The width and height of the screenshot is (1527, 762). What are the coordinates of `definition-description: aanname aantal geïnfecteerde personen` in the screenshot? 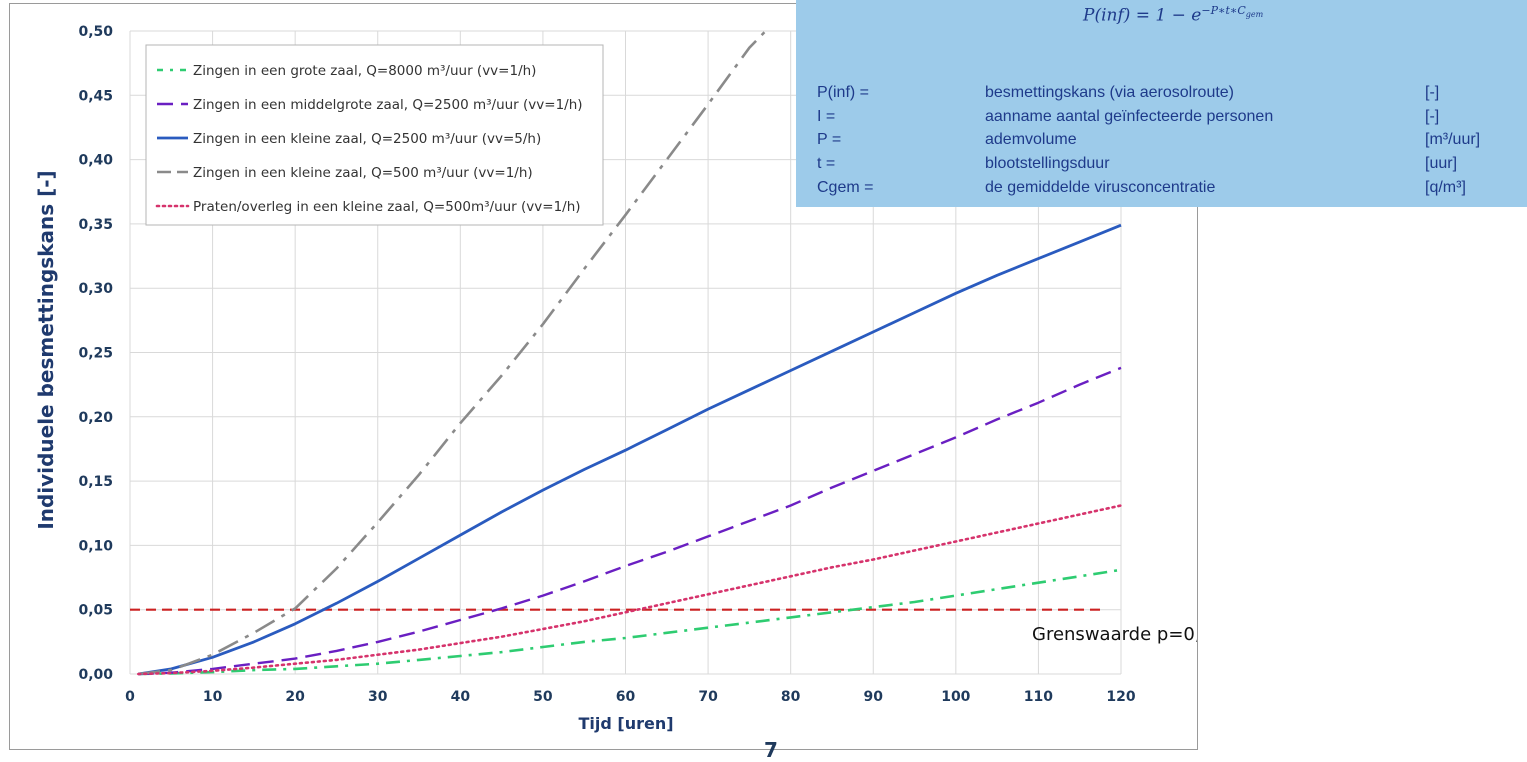 It's located at (1129, 116).